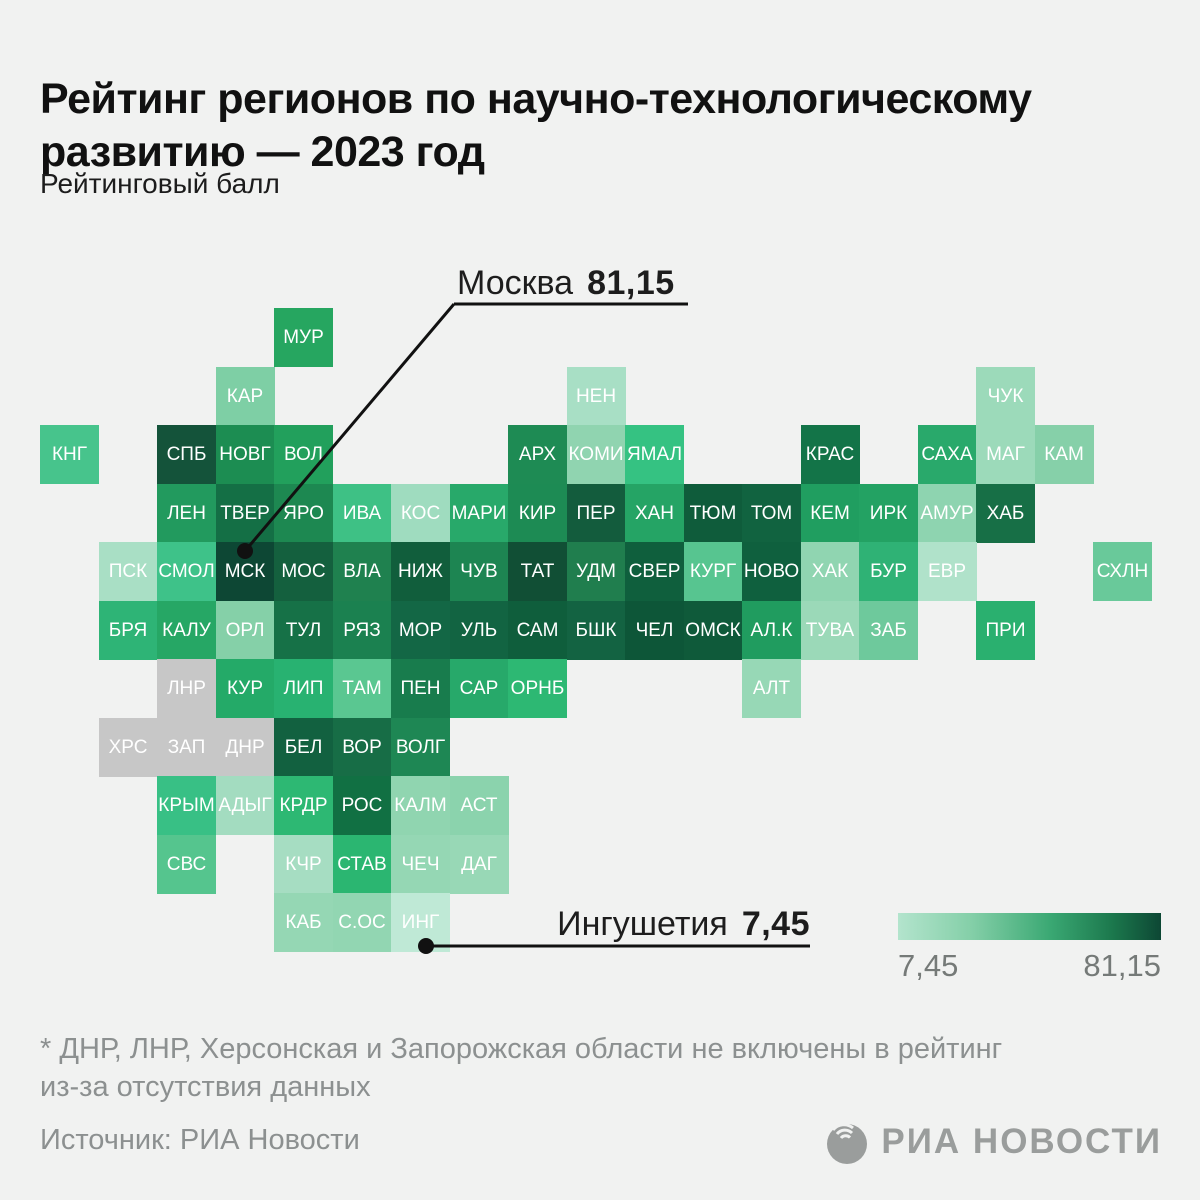  What do you see at coordinates (1029, 926) in the screenshot?
I see `legend-gradient-bar` at bounding box center [1029, 926].